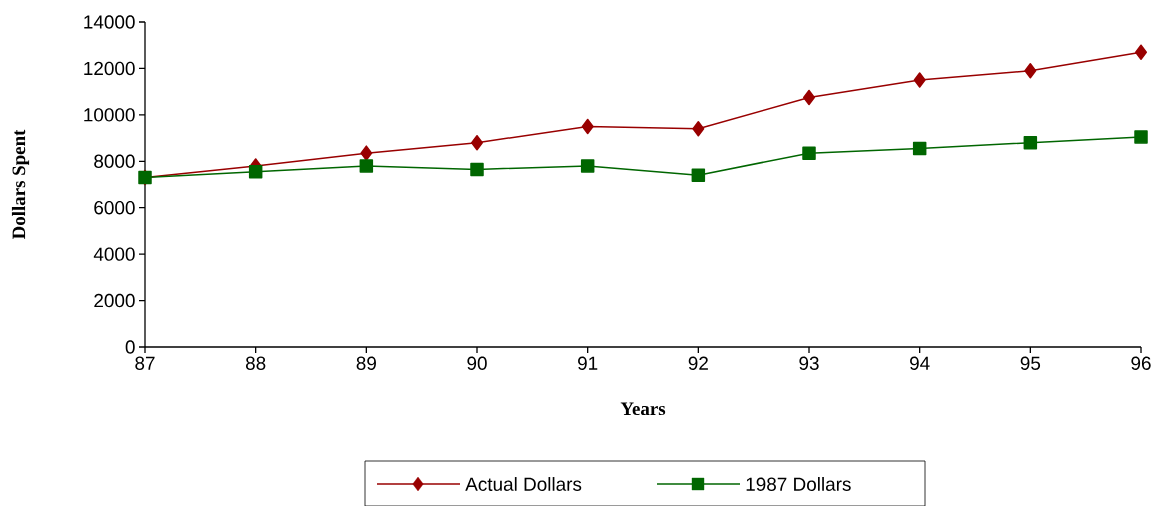 This screenshot has height=506, width=1159. Describe the element at coordinates (130, 347) in the screenshot. I see `y-tick-label: 0` at that location.